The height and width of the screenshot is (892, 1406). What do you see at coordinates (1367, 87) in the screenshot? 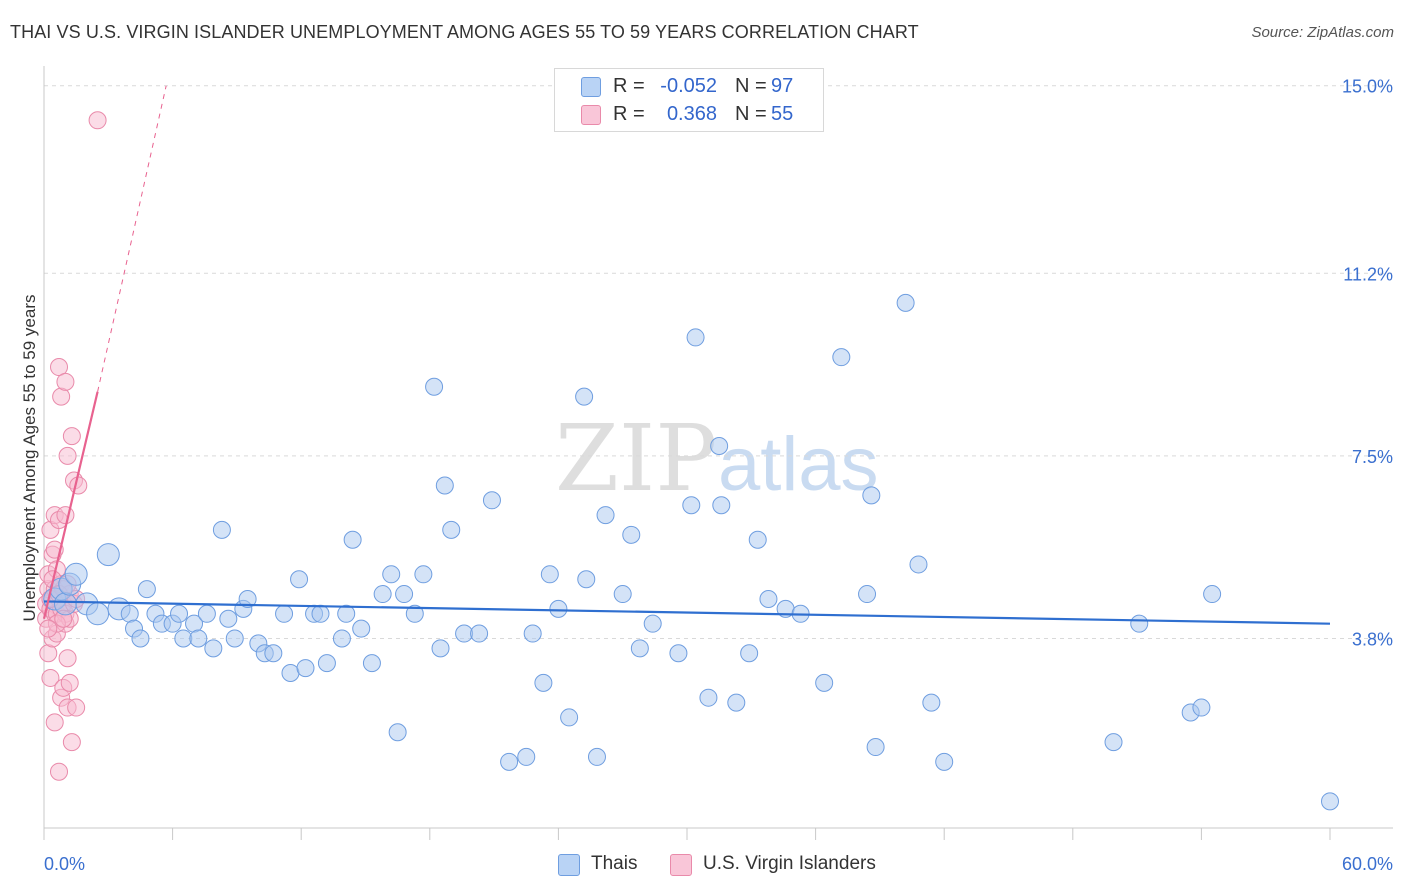
I see `y-tick-label: 15.0%` at bounding box center [1367, 87].